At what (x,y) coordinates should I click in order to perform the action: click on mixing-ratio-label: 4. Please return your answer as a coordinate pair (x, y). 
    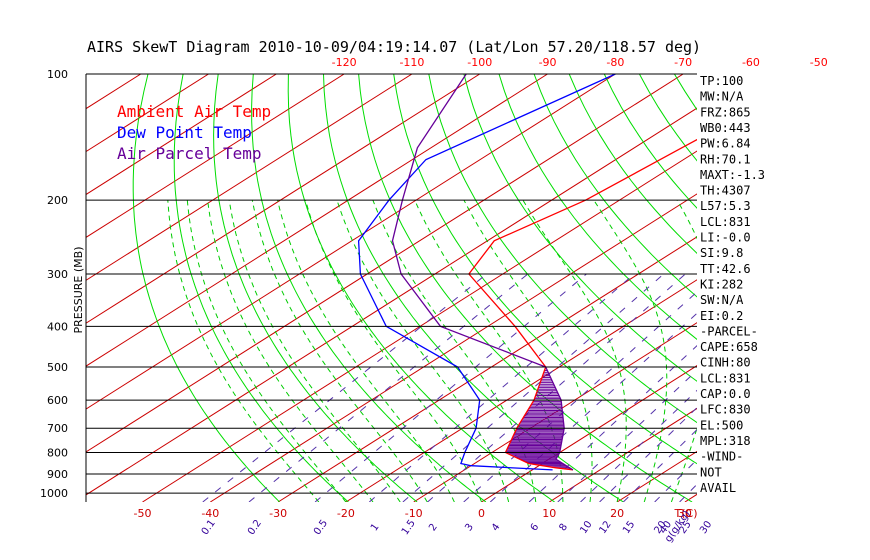
    Looking at the image, I should click on (496, 528).